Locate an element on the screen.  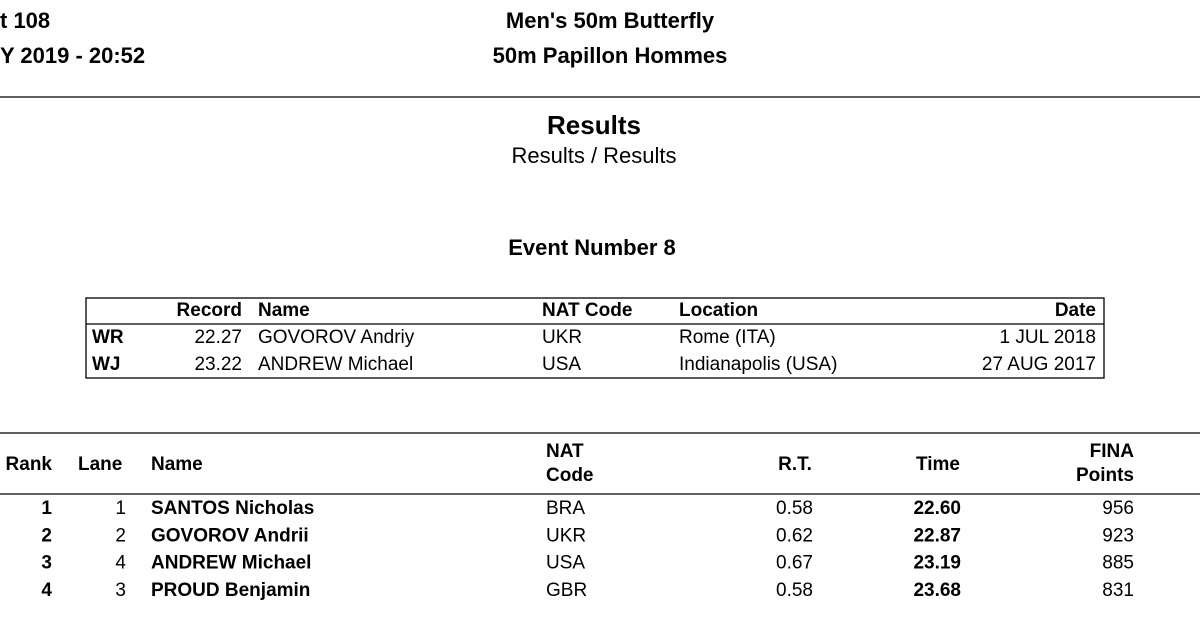
results-cell: ANDREW Michael is located at coordinates (231, 563).